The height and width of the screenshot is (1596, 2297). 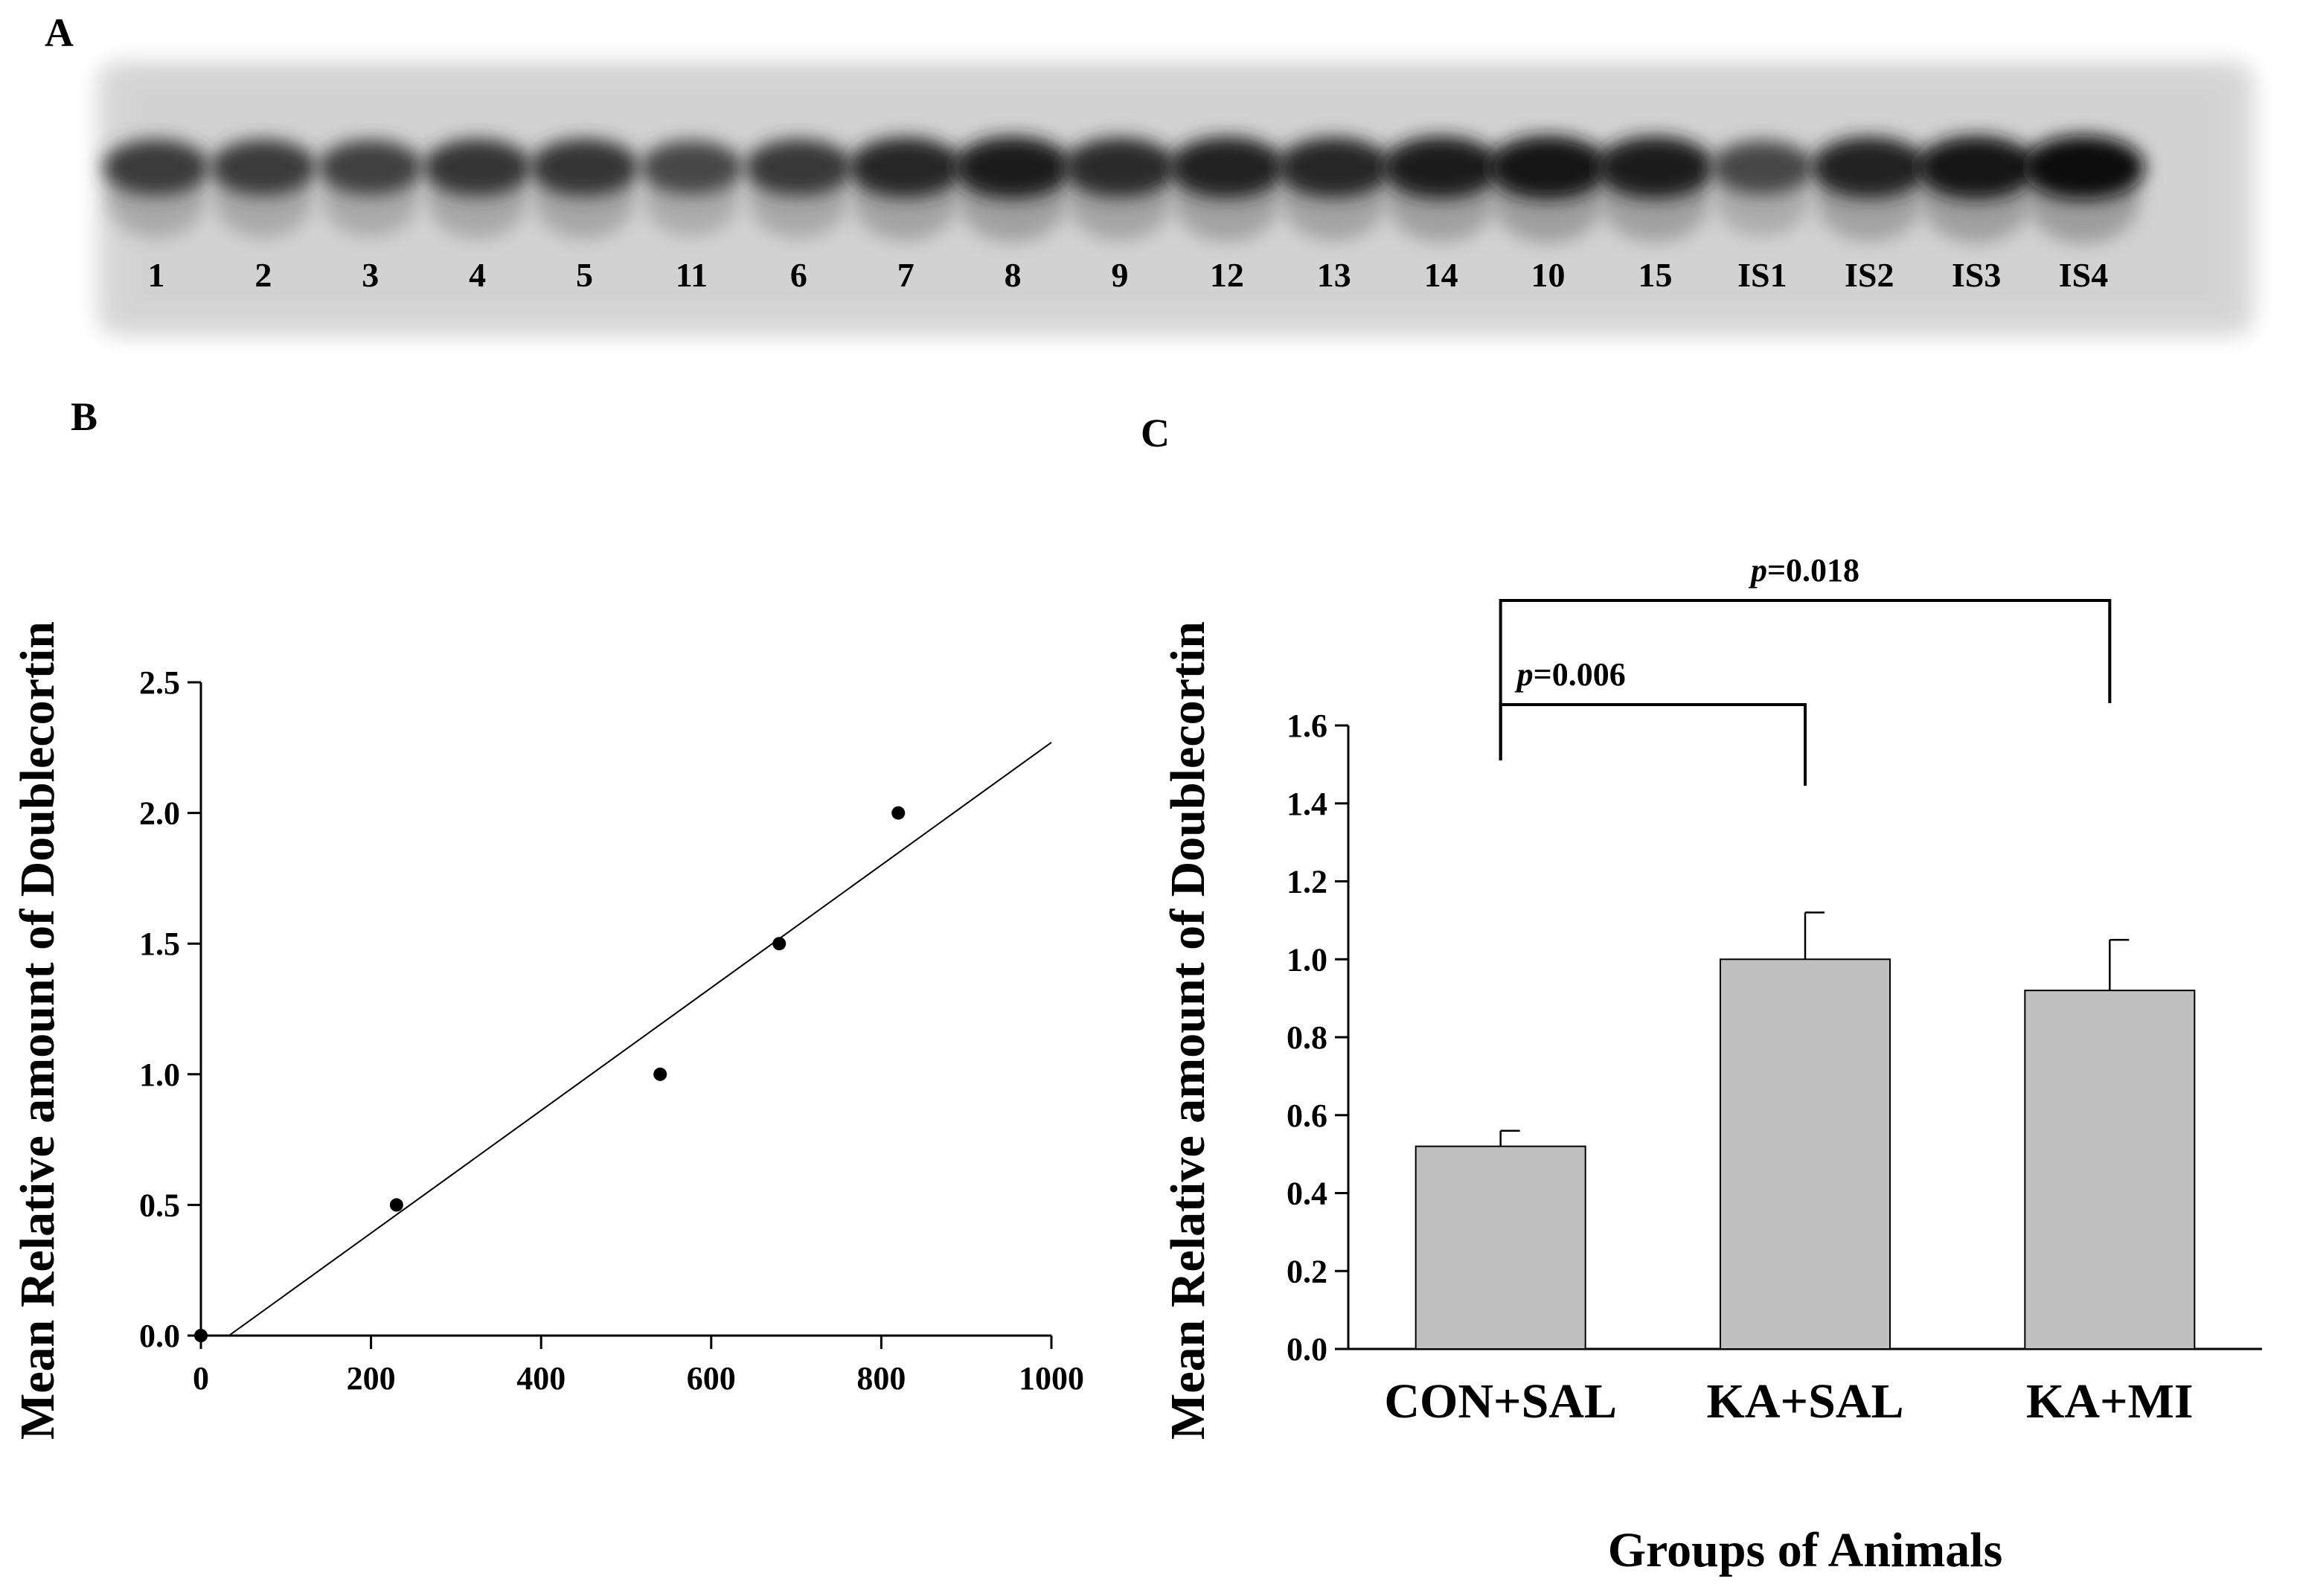 I want to click on y-tick-label: 1.2, so click(x=1307, y=882).